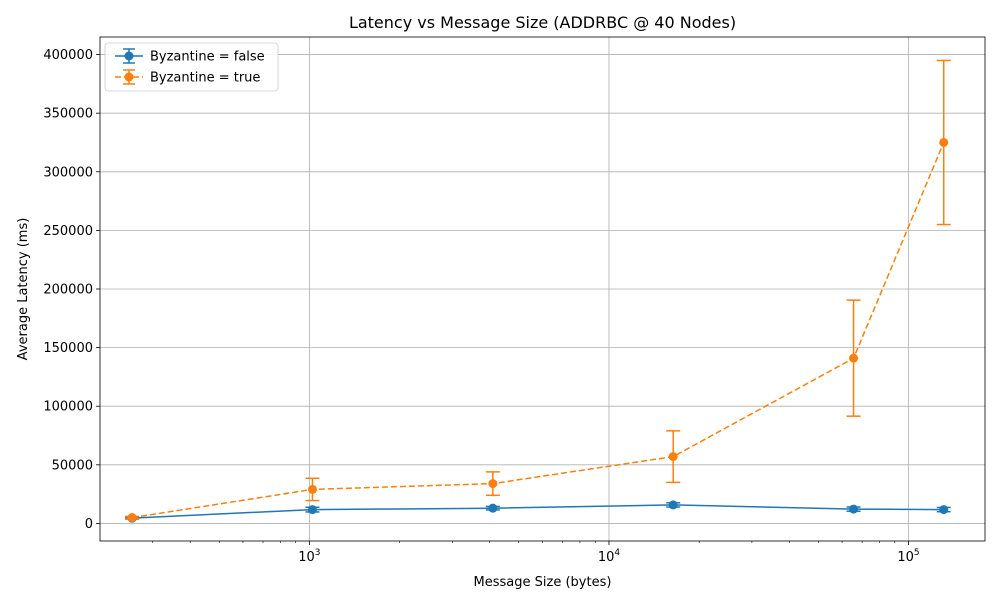  Describe the element at coordinates (609, 556) in the screenshot. I see `x-tick-label: 10⁴` at that location.